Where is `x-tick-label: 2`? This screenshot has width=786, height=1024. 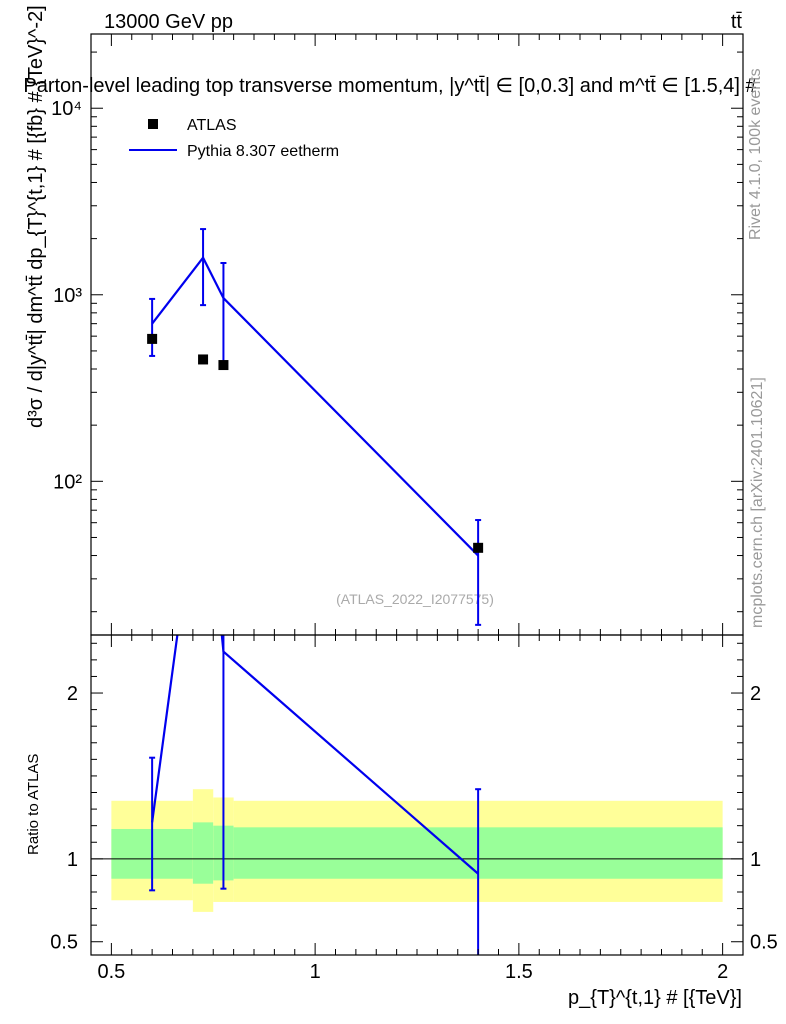 x-tick-label: 2 is located at coordinates (722, 972).